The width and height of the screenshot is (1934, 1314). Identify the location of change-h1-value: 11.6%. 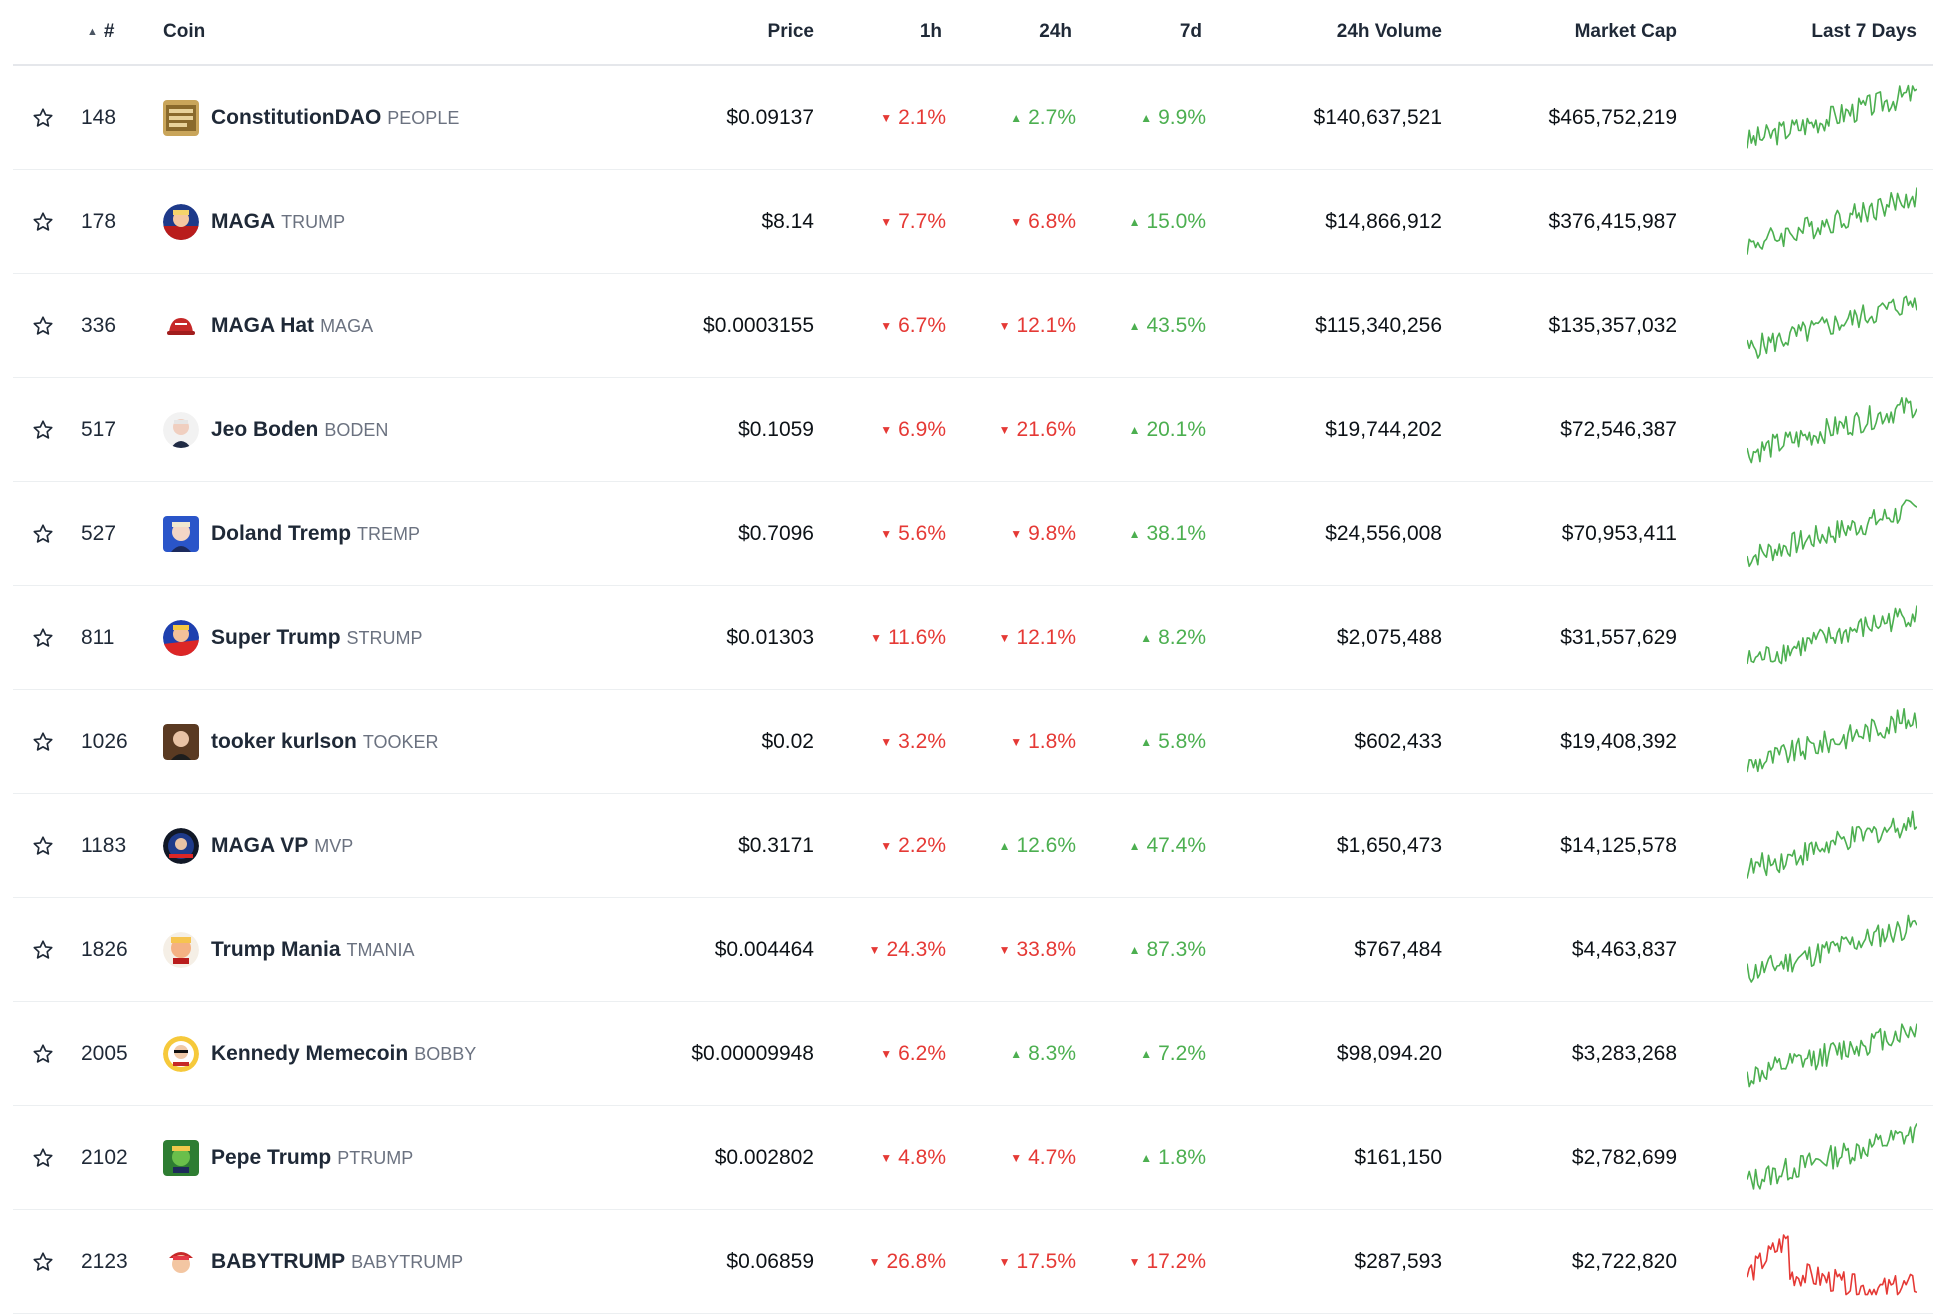
(917, 637).